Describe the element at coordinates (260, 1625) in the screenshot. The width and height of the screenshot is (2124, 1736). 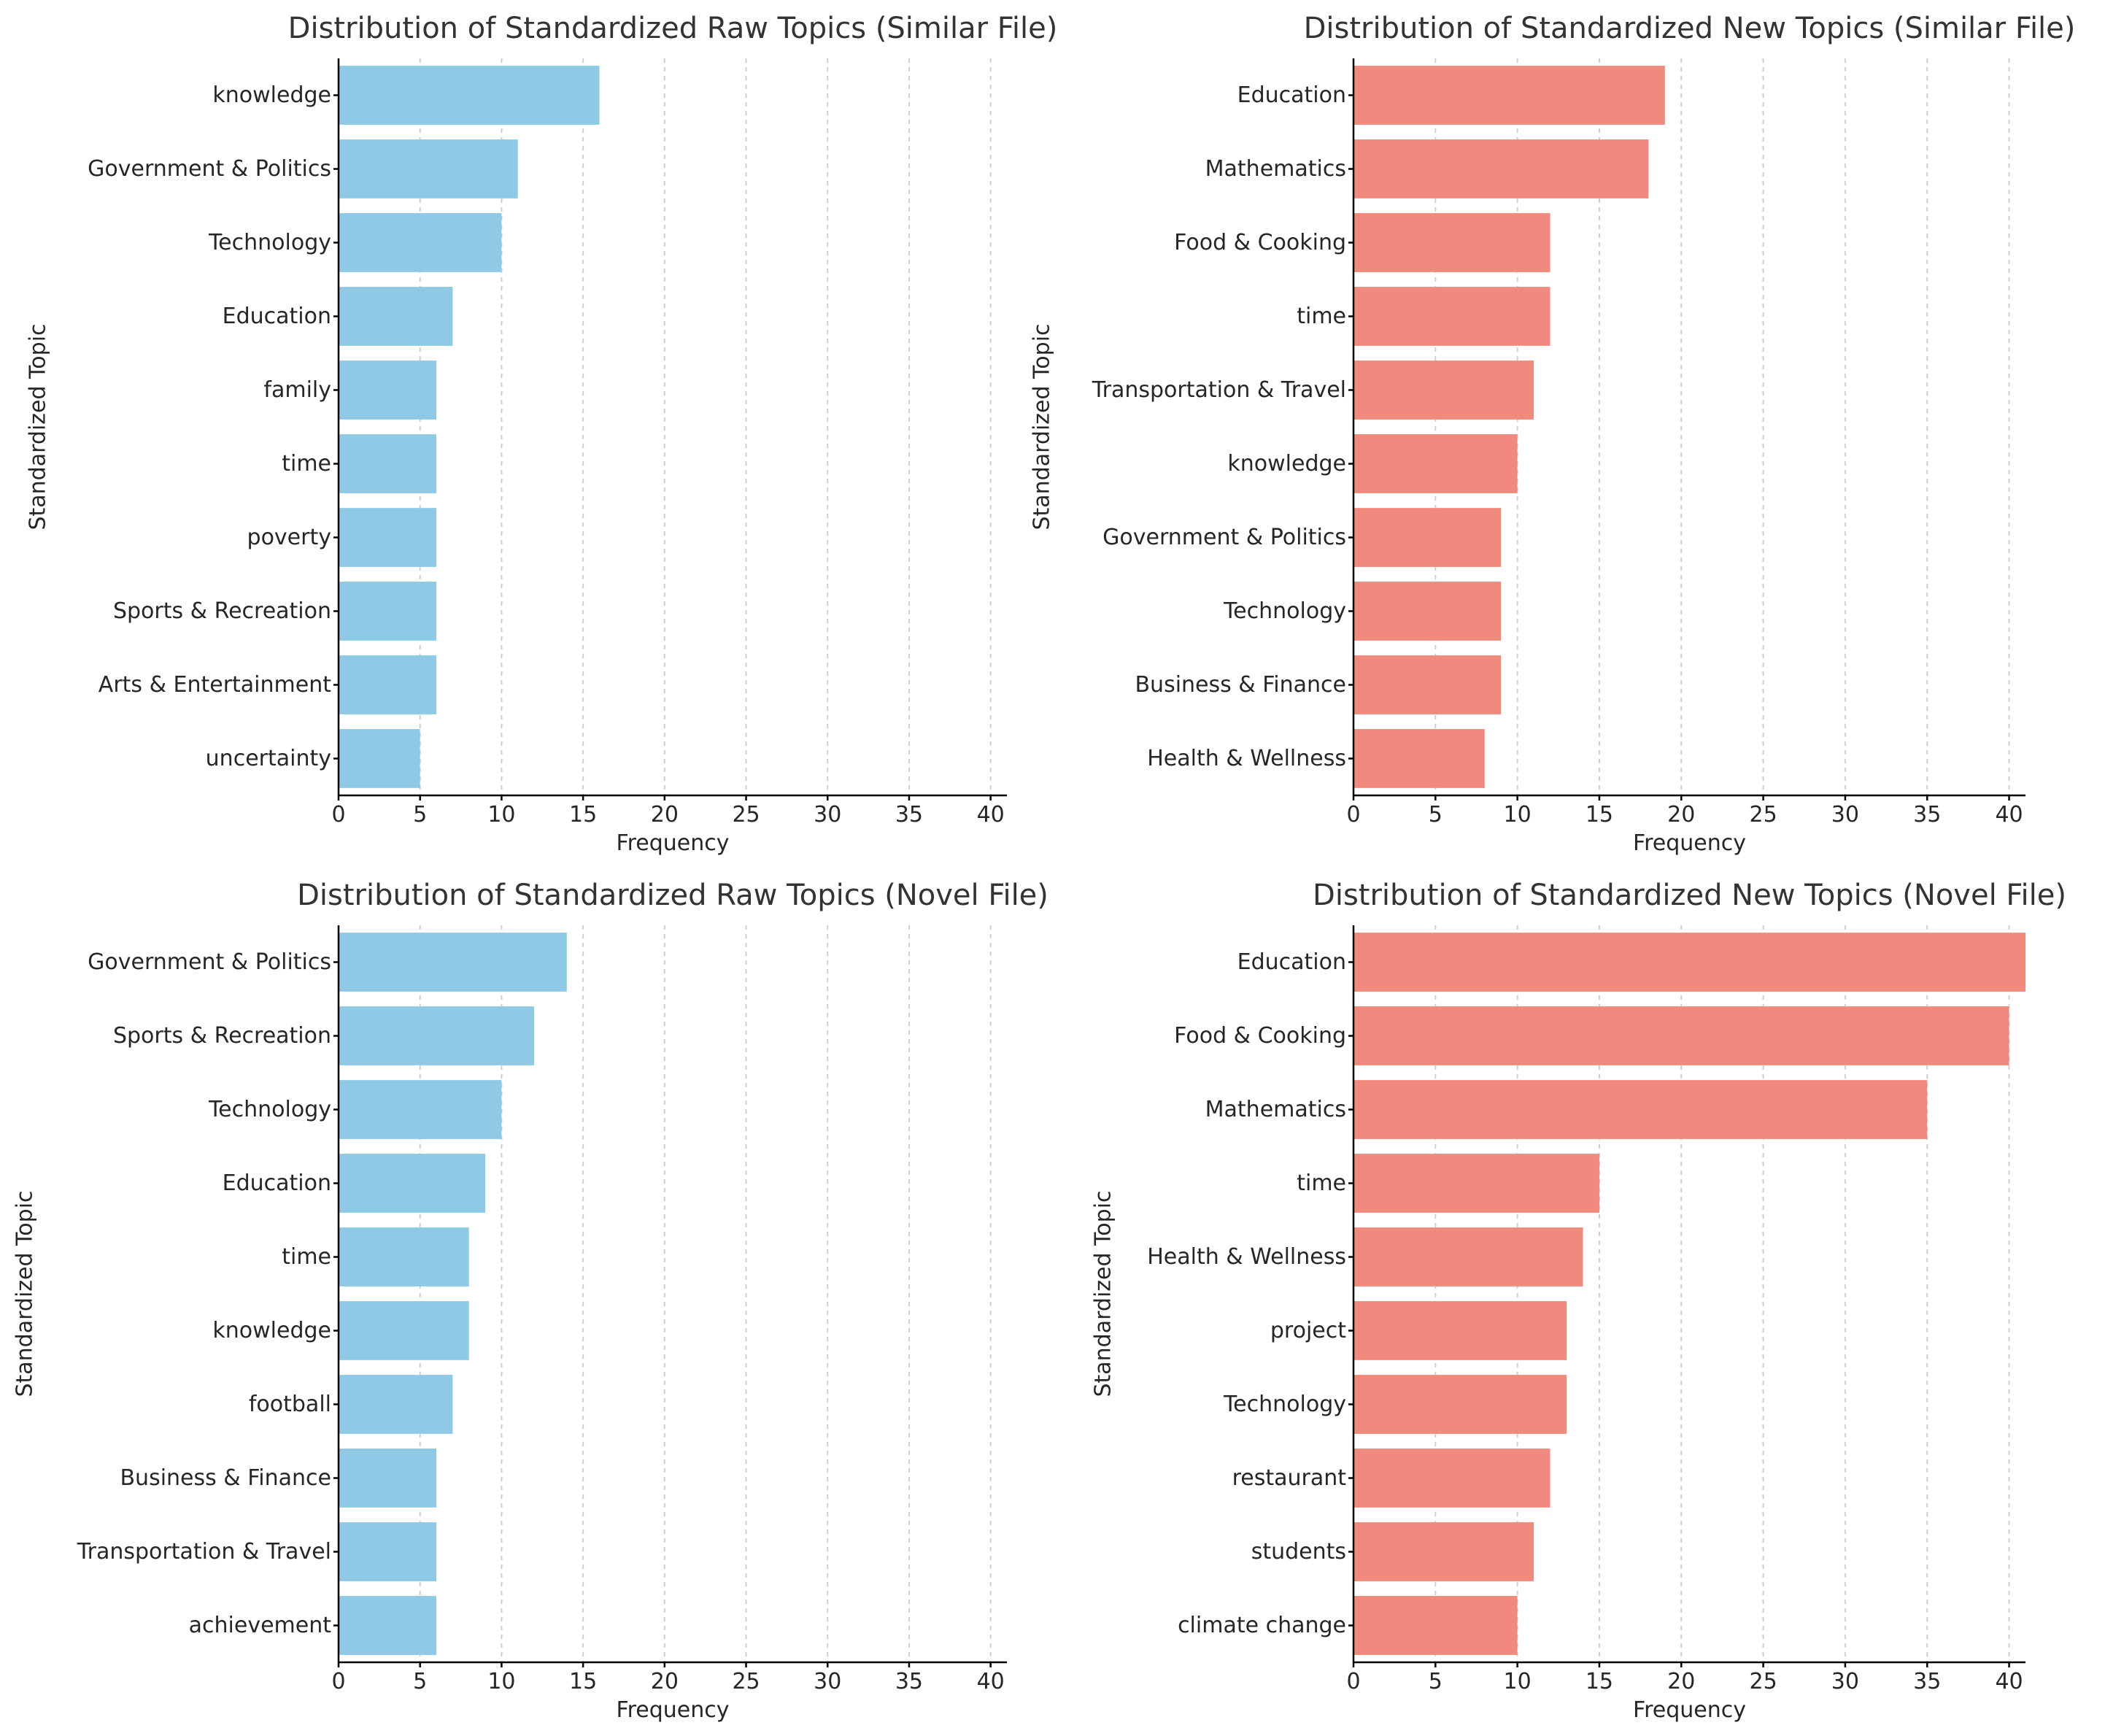
I see `category-label: achievement` at that location.